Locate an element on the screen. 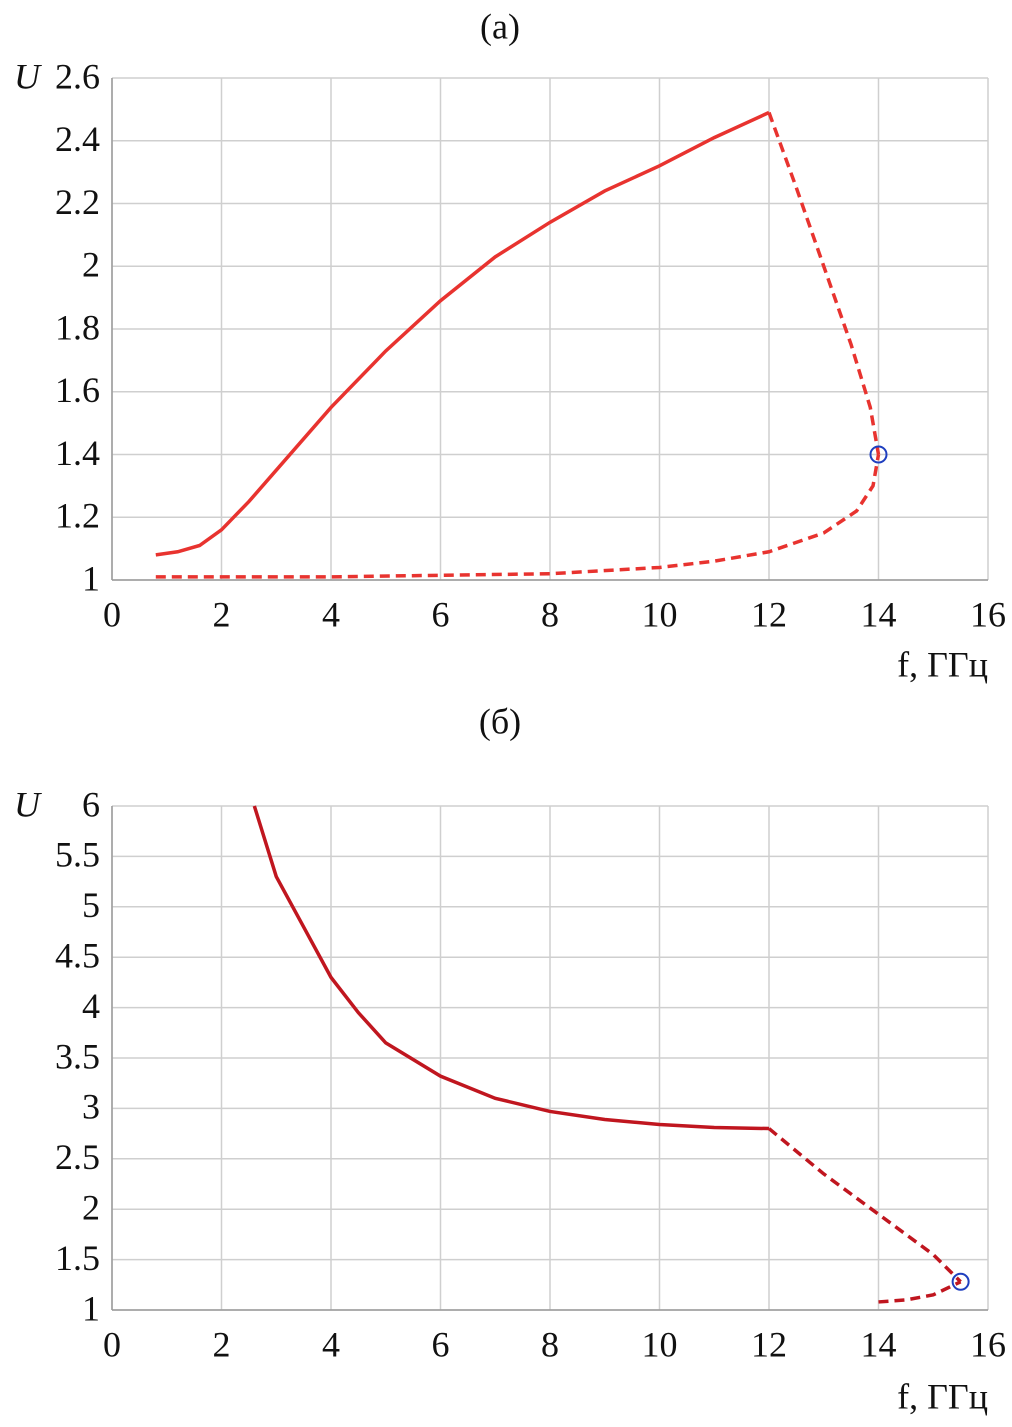  y-tick-label: 5.5 is located at coordinates (77, 855).